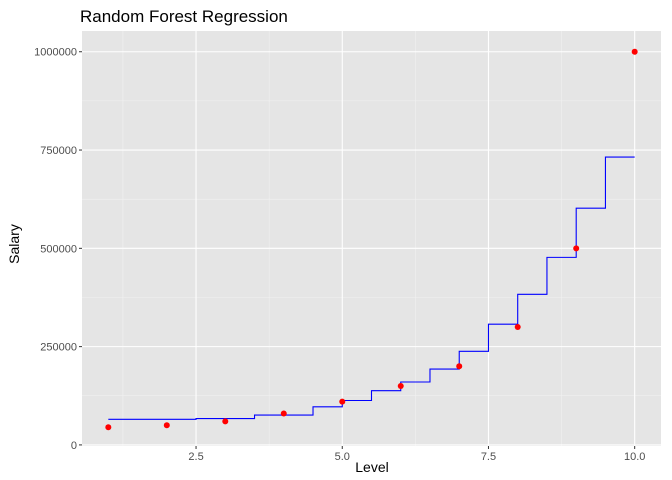 Image resolution: width=672 pixels, height=480 pixels. Describe the element at coordinates (58, 348) in the screenshot. I see `y-tick-label: 250000` at that location.